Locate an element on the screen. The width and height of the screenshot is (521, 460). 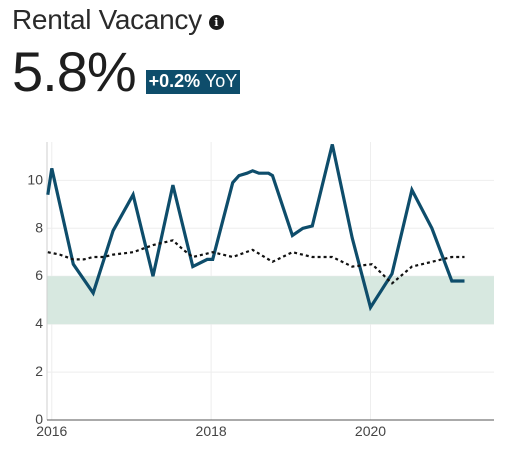
change-badge: +0.2% YoY is located at coordinates (193, 82).